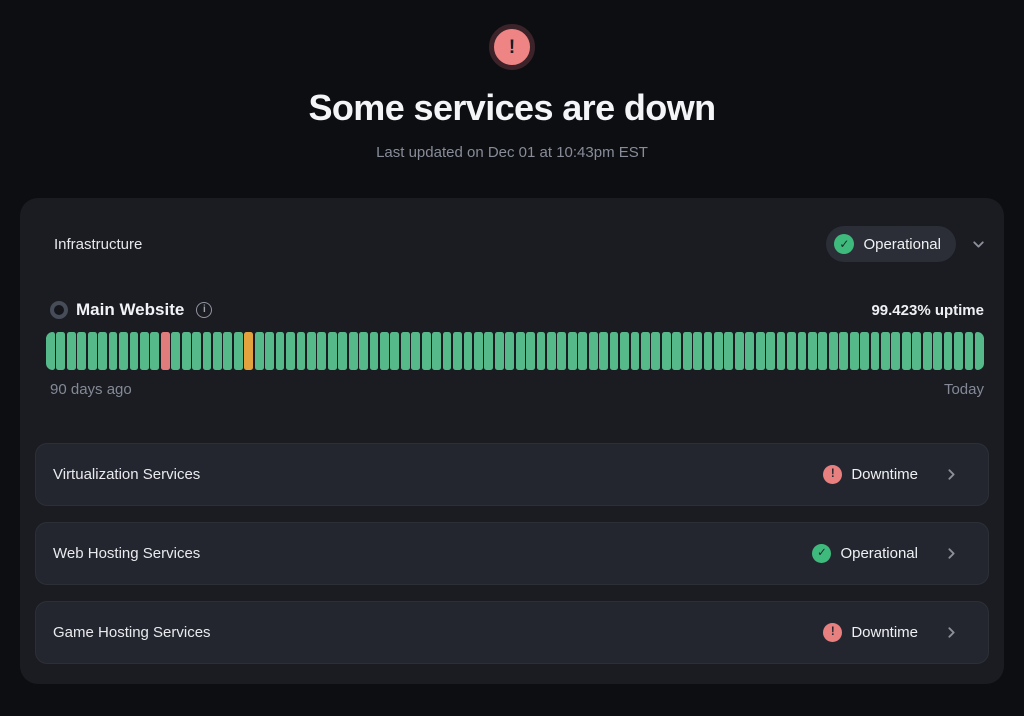  What do you see at coordinates (512, 632) in the screenshot?
I see `service-row-game-hosting: Game Hosting Services ! Downtime` at bounding box center [512, 632].